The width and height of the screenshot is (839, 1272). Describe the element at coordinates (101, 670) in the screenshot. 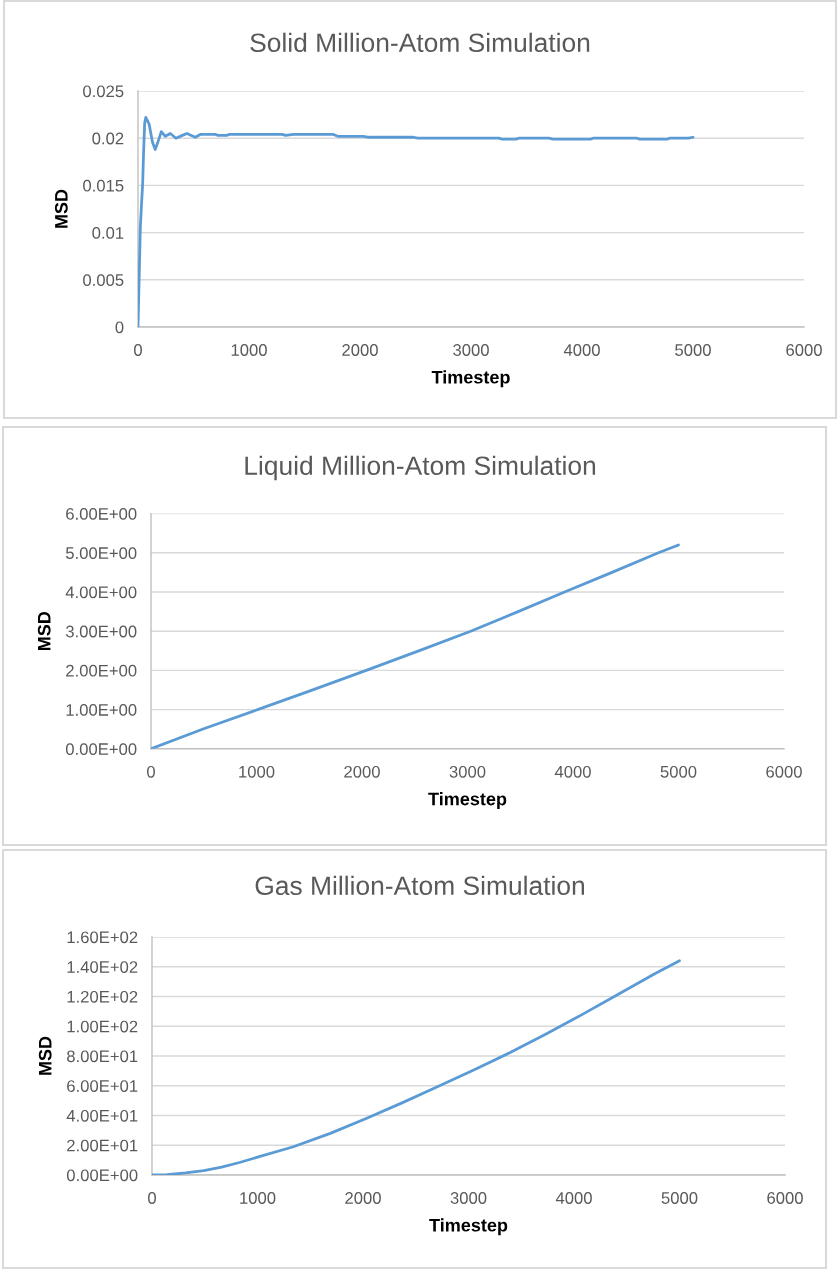

I see `y-tick-label: 2.00E+00` at that location.